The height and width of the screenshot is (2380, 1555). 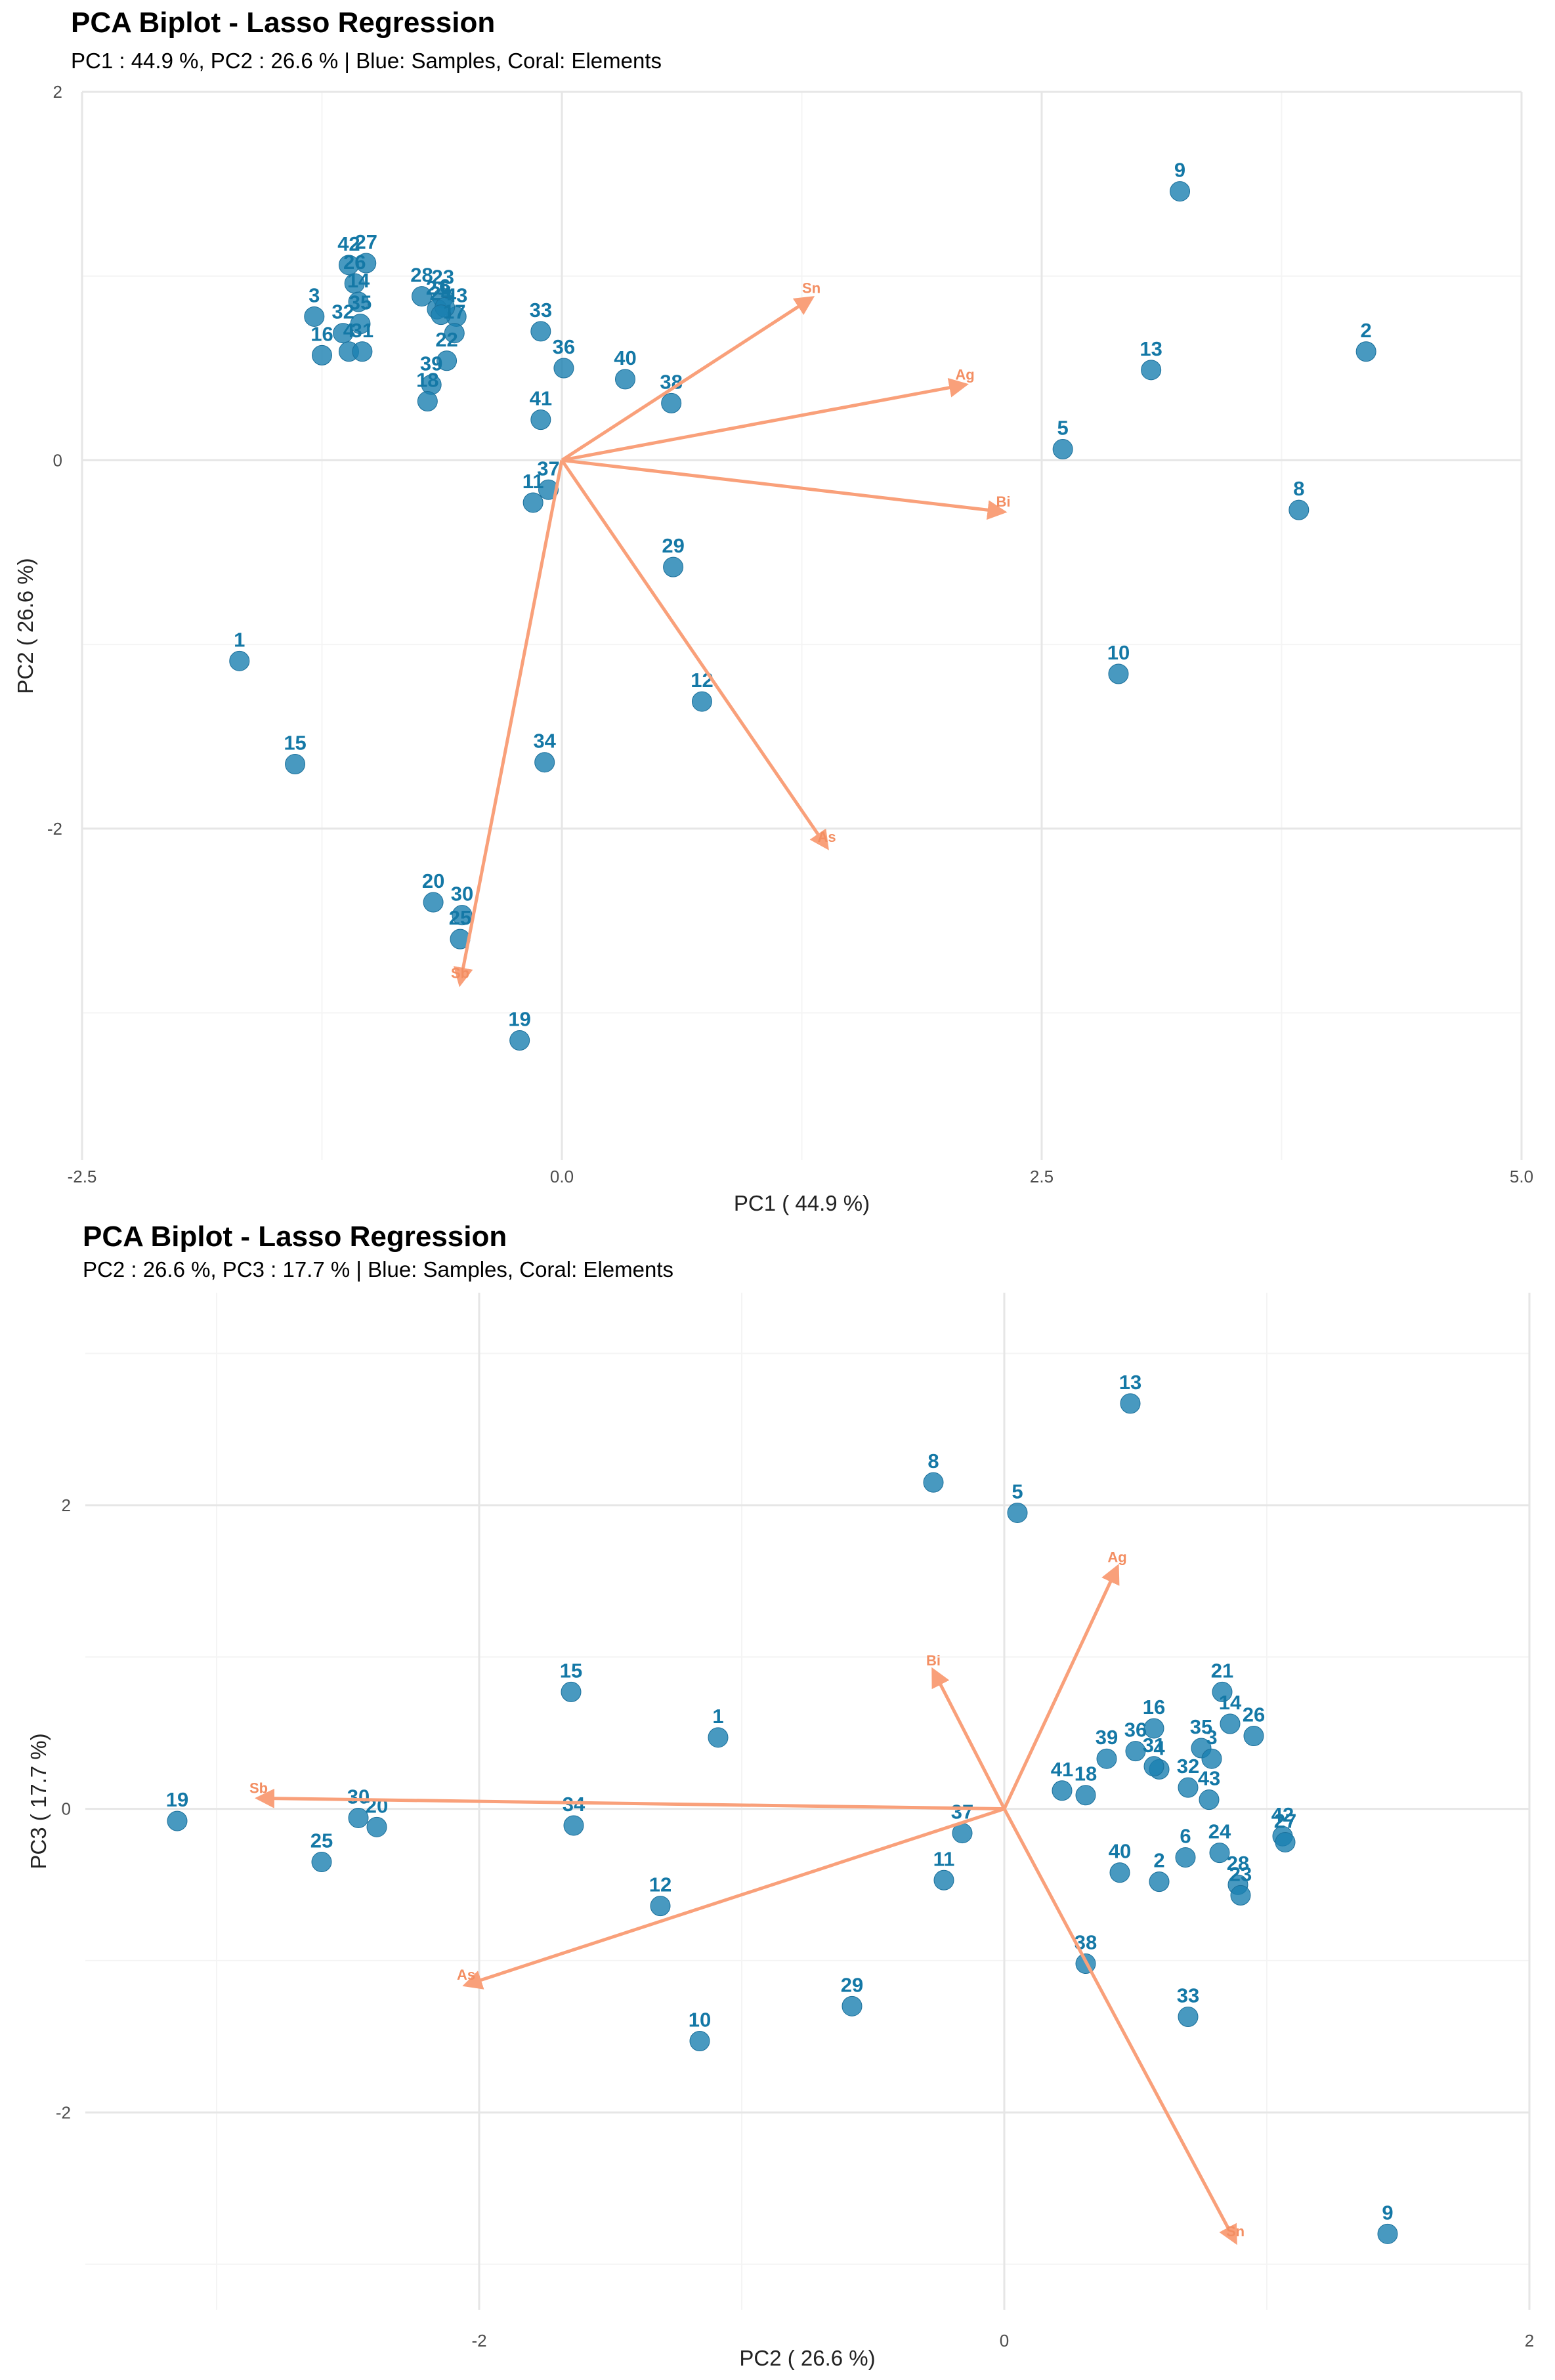 I want to click on sample-label: 19, so click(x=177, y=1799).